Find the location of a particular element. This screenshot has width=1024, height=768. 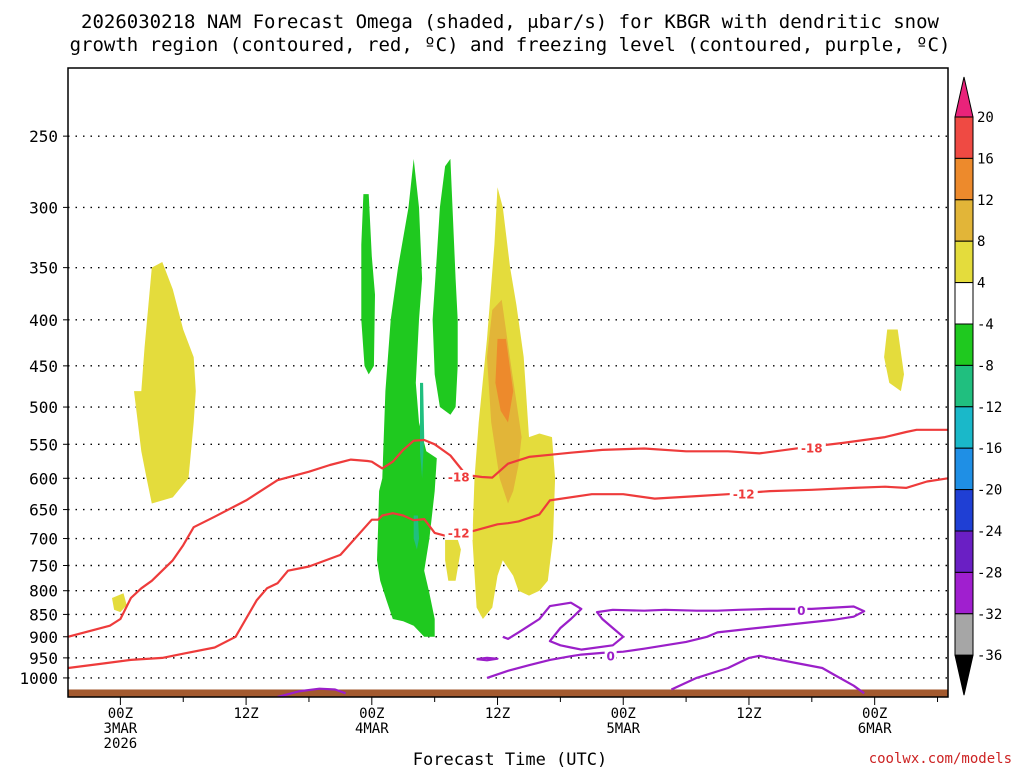

terrain-strip is located at coordinates (508, 693).